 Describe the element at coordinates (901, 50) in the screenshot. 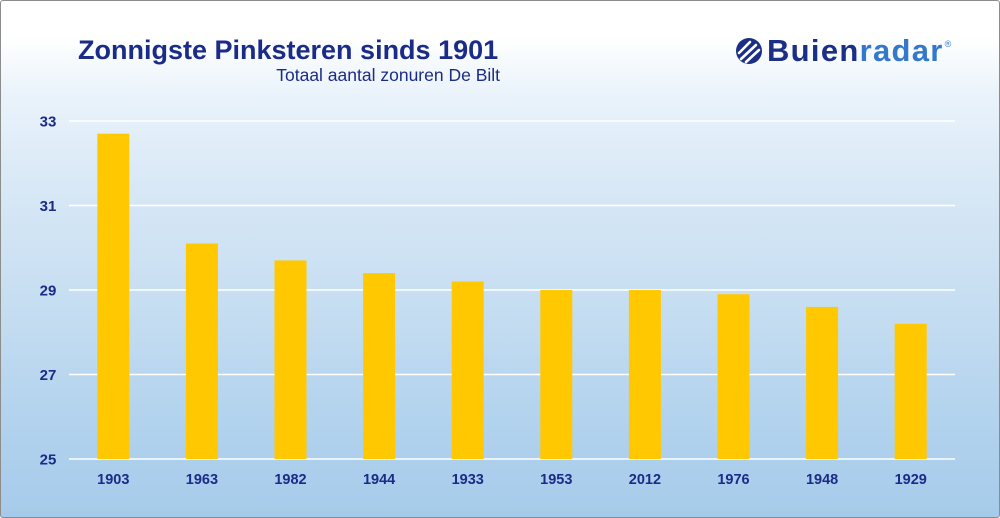

I see `logo-text-radar: radar` at that location.